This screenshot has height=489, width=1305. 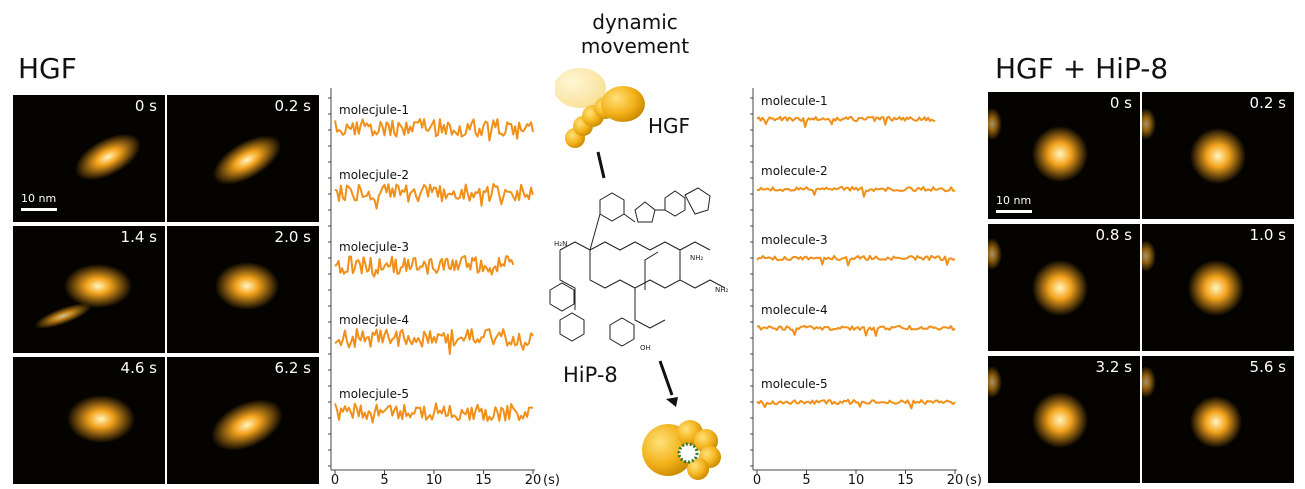 I want to click on left-tile-5: 4.6 s, so click(x=89, y=420).